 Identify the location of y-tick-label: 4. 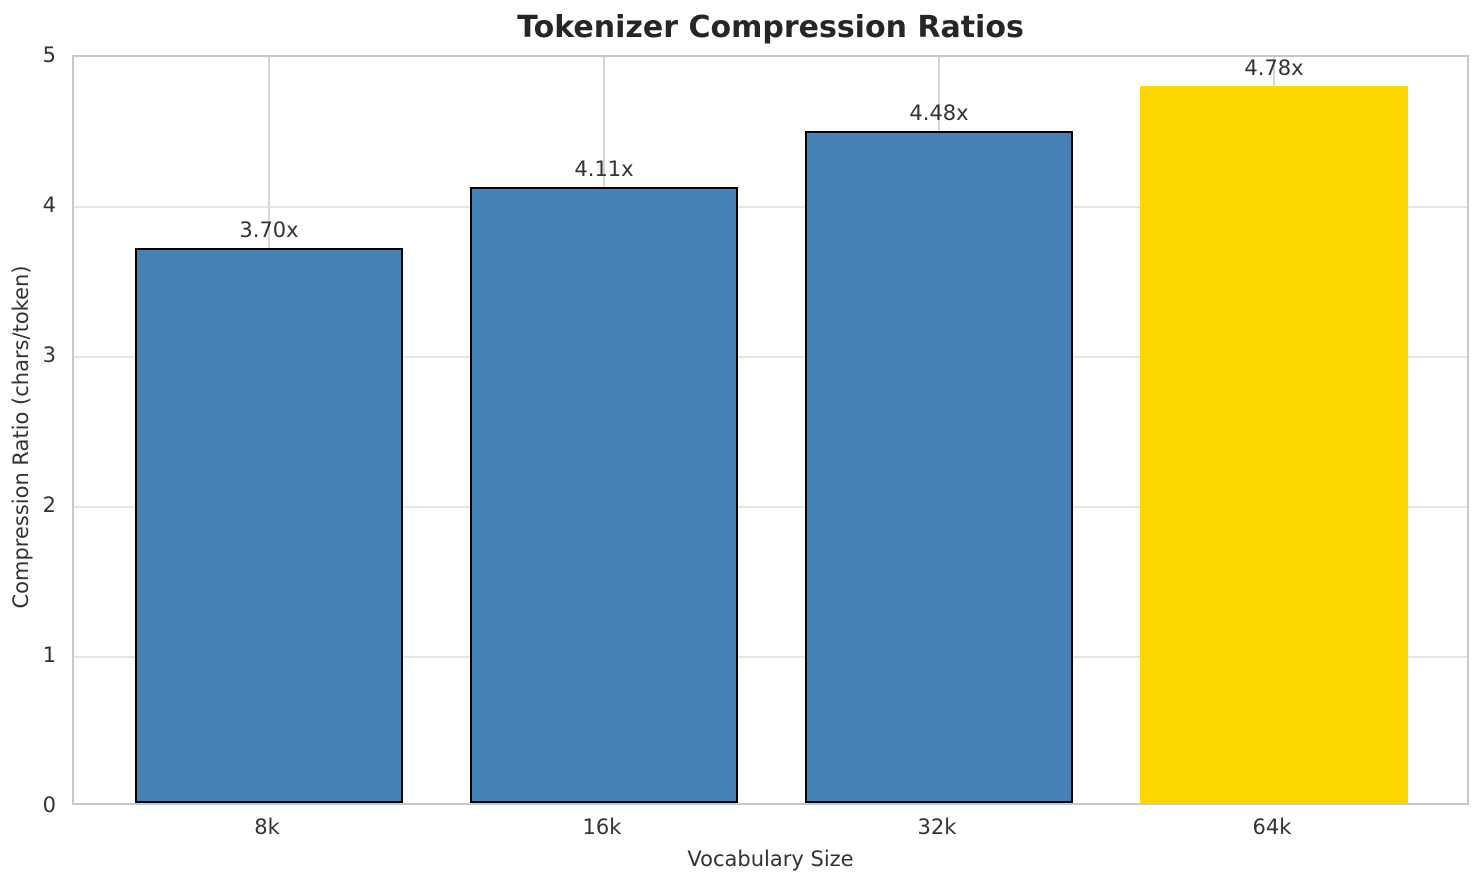
(49, 205).